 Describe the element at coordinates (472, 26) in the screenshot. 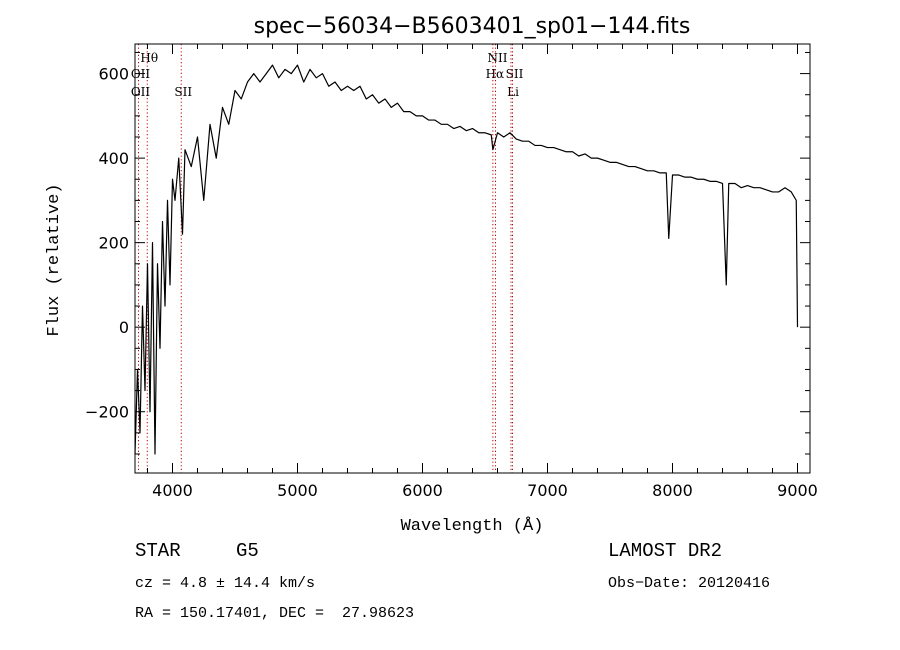

I see `chart-title: spec−56034−B5603401_sp01−144.fits` at that location.